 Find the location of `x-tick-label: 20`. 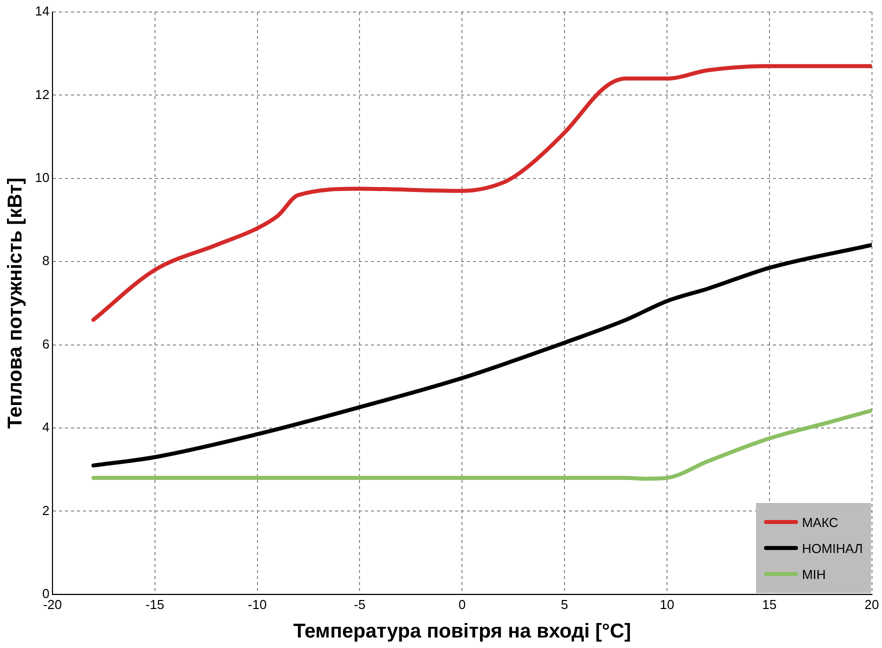

x-tick-label: 20 is located at coordinates (872, 604).